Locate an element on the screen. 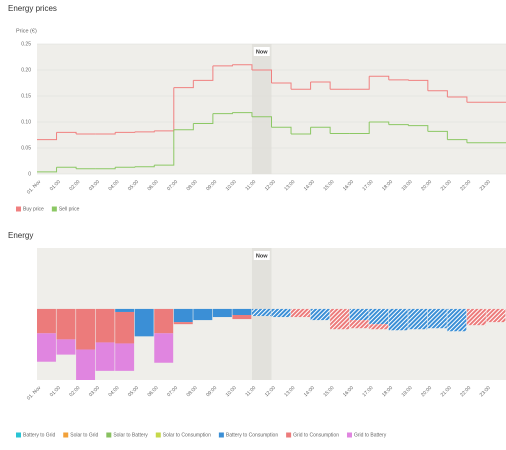 Image resolution: width=506 pixels, height=450 pixels. y-tick-label: 0 is located at coordinates (29, 174).